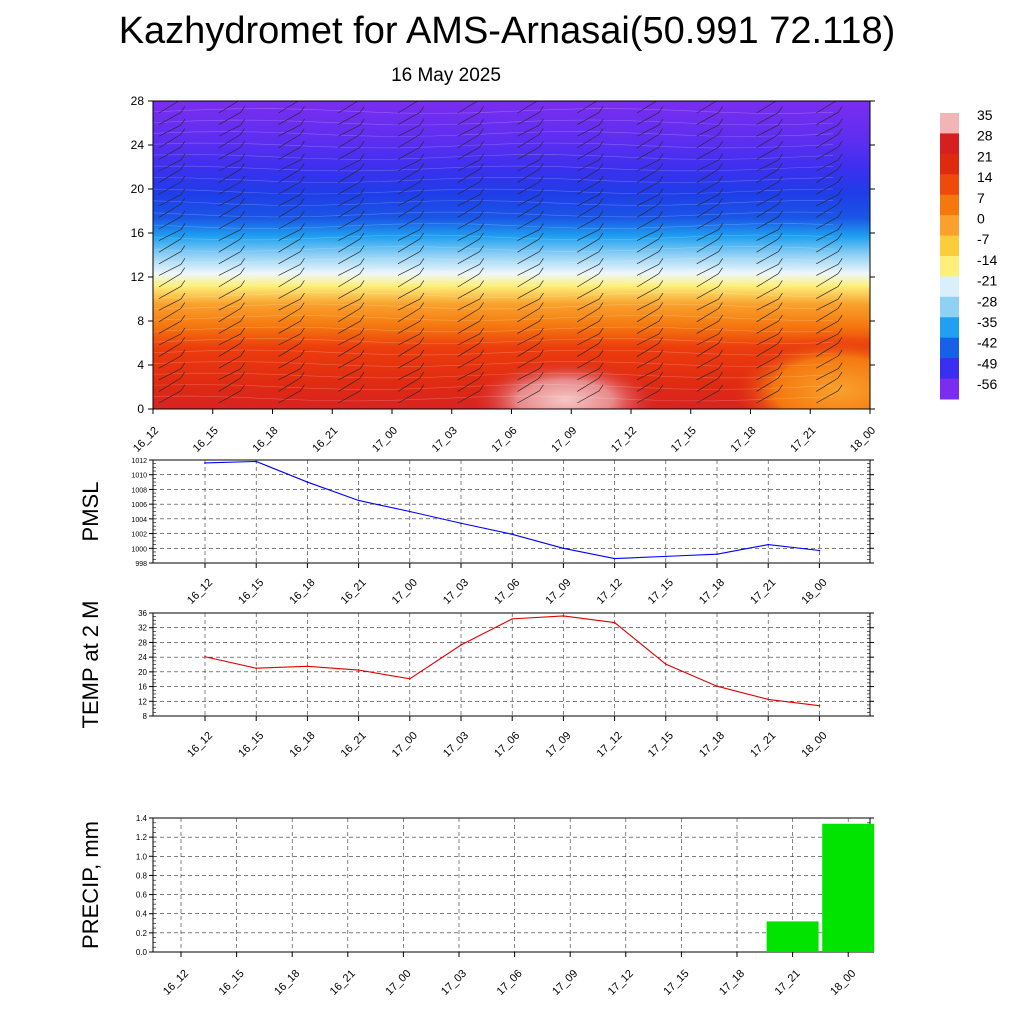  I want to click on x-tick-label: 18_00, so click(814, 592).